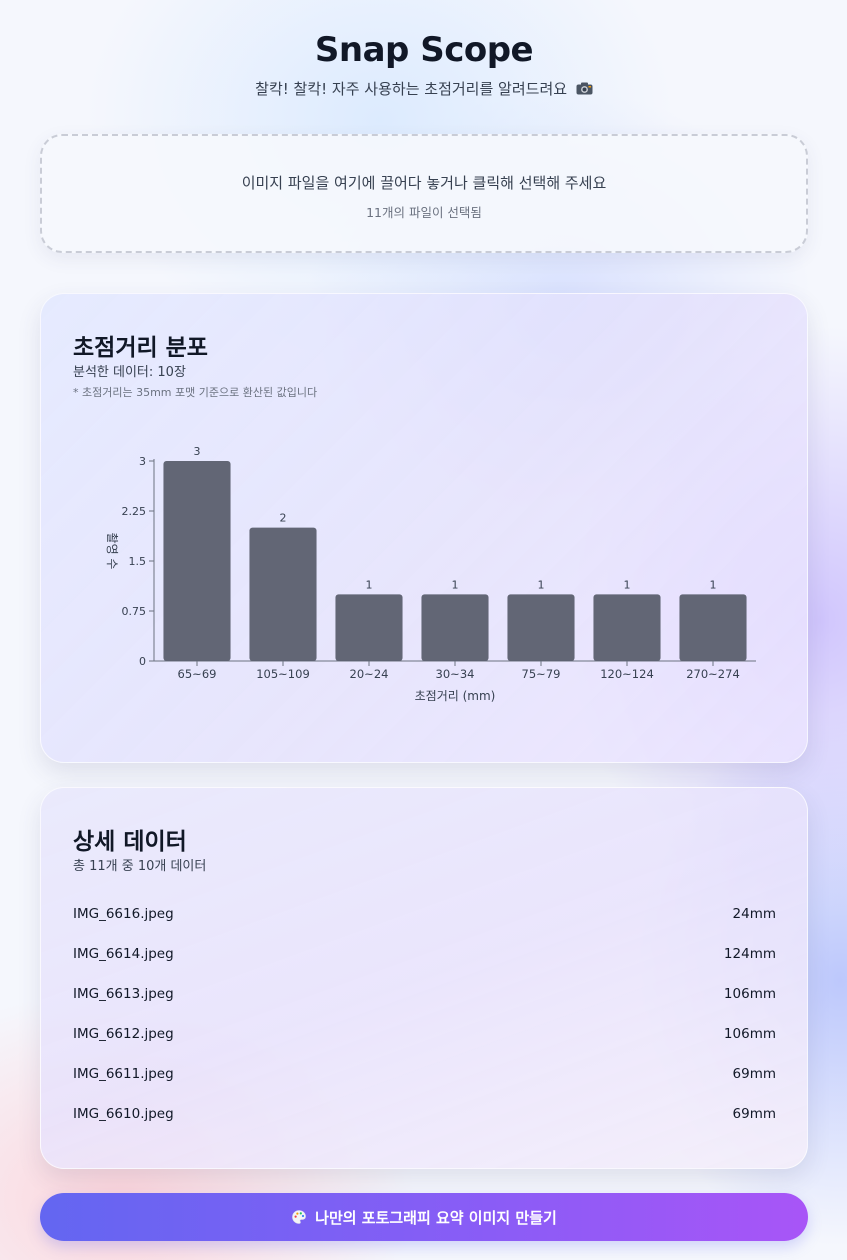 This screenshot has width=847, height=1260. I want to click on table-row: IMG_6612.jpeg 106mm, so click(424, 1038).